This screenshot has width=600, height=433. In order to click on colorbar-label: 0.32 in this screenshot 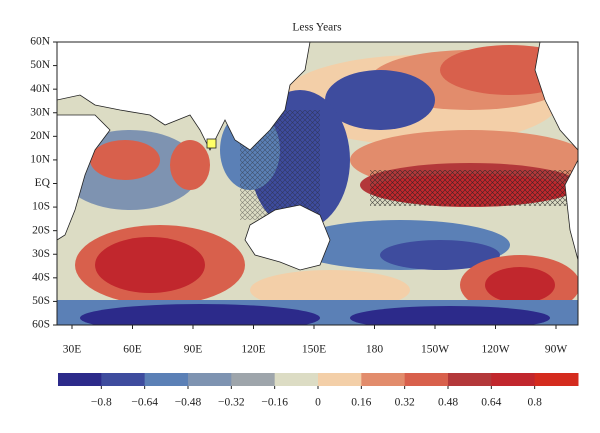, I will do `click(405, 403)`.